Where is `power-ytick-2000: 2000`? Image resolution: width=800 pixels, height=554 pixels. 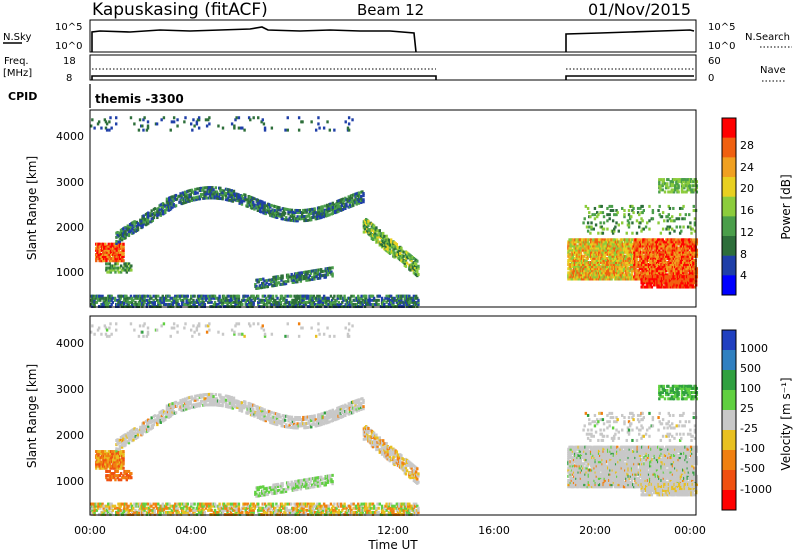 power-ytick-2000: 2000 is located at coordinates (70, 227).